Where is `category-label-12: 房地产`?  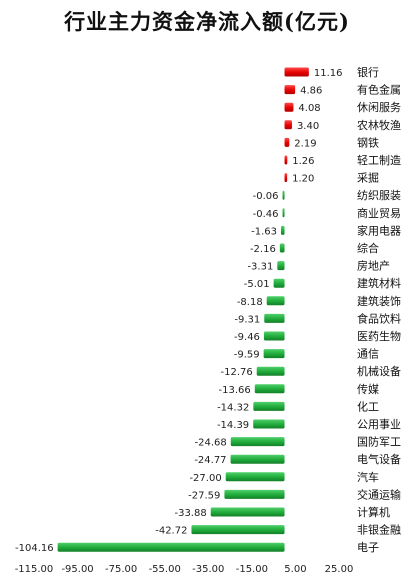
category-label-12: 房地产 is located at coordinates (373, 266).